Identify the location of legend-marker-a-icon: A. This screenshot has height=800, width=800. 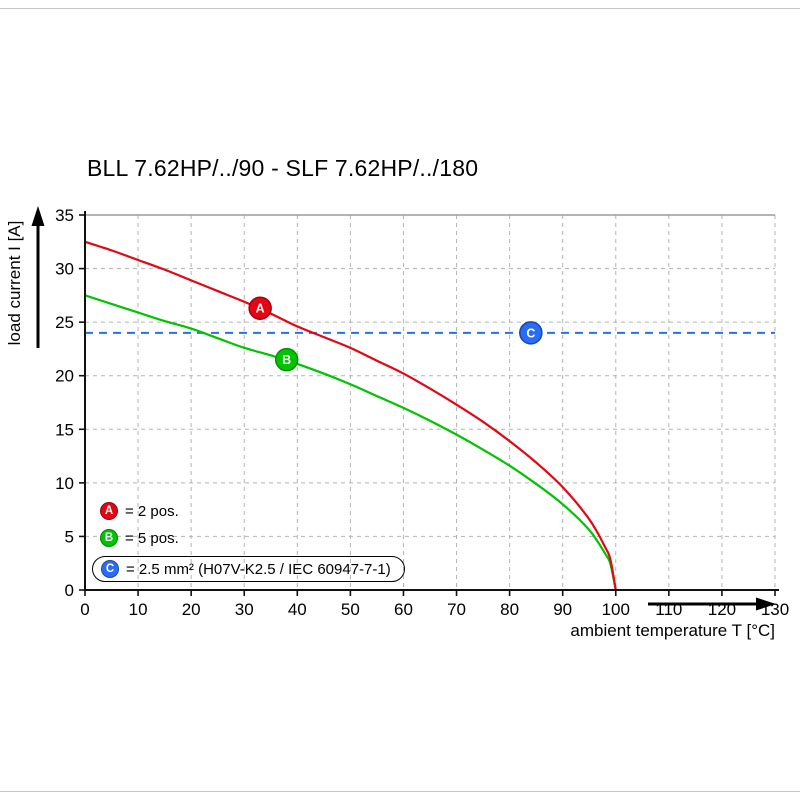
(109, 511).